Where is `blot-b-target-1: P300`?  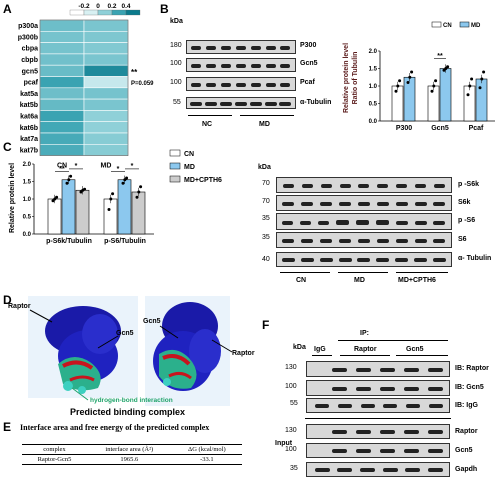 blot-b-target-1: P300 is located at coordinates (308, 45).